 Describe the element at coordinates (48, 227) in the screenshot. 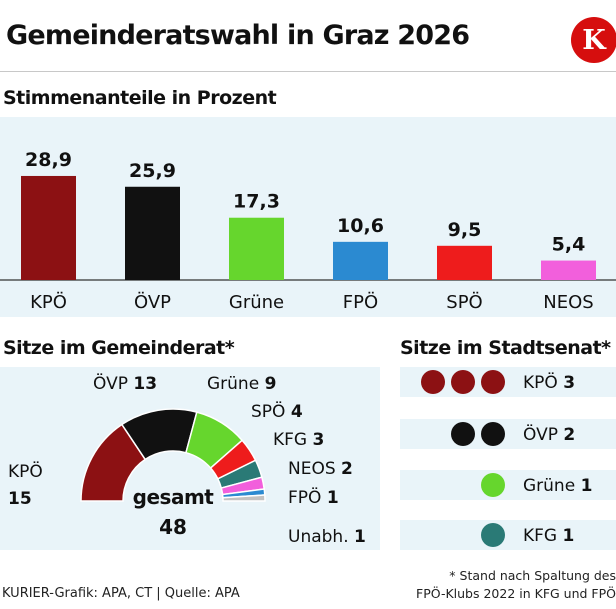

I see `bar-kpoe` at that location.